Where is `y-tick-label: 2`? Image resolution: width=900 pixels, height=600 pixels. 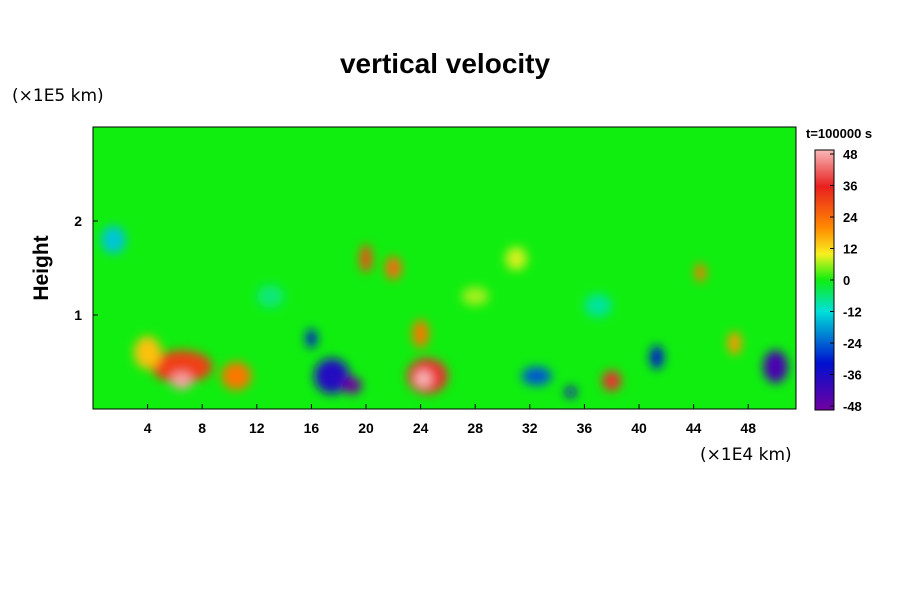 y-tick-label: 2 is located at coordinates (78, 221).